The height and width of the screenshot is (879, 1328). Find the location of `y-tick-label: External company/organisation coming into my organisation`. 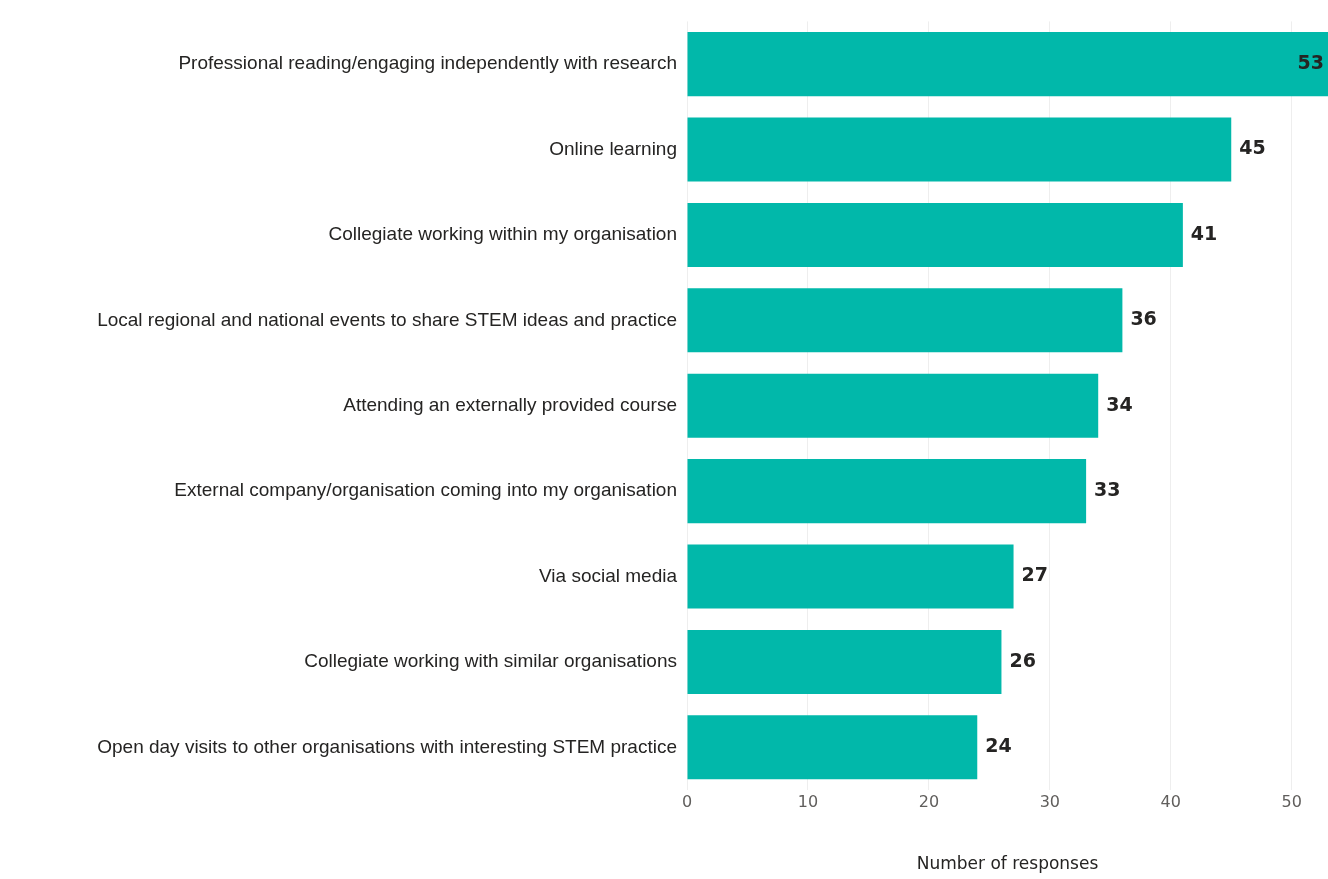

y-tick-label: External company/organisation coming into my organisation is located at coordinates (425, 490).